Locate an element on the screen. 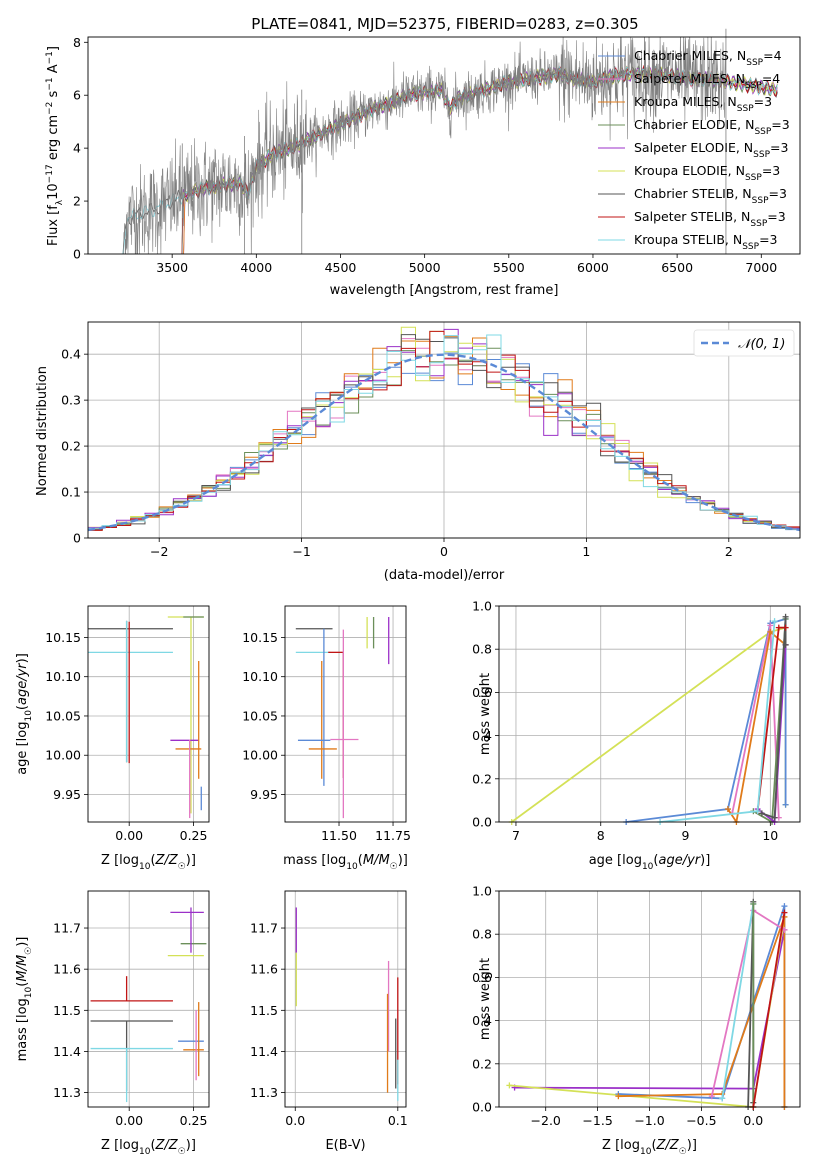  x-tick-label: 0.25 is located at coordinates (194, 1120).